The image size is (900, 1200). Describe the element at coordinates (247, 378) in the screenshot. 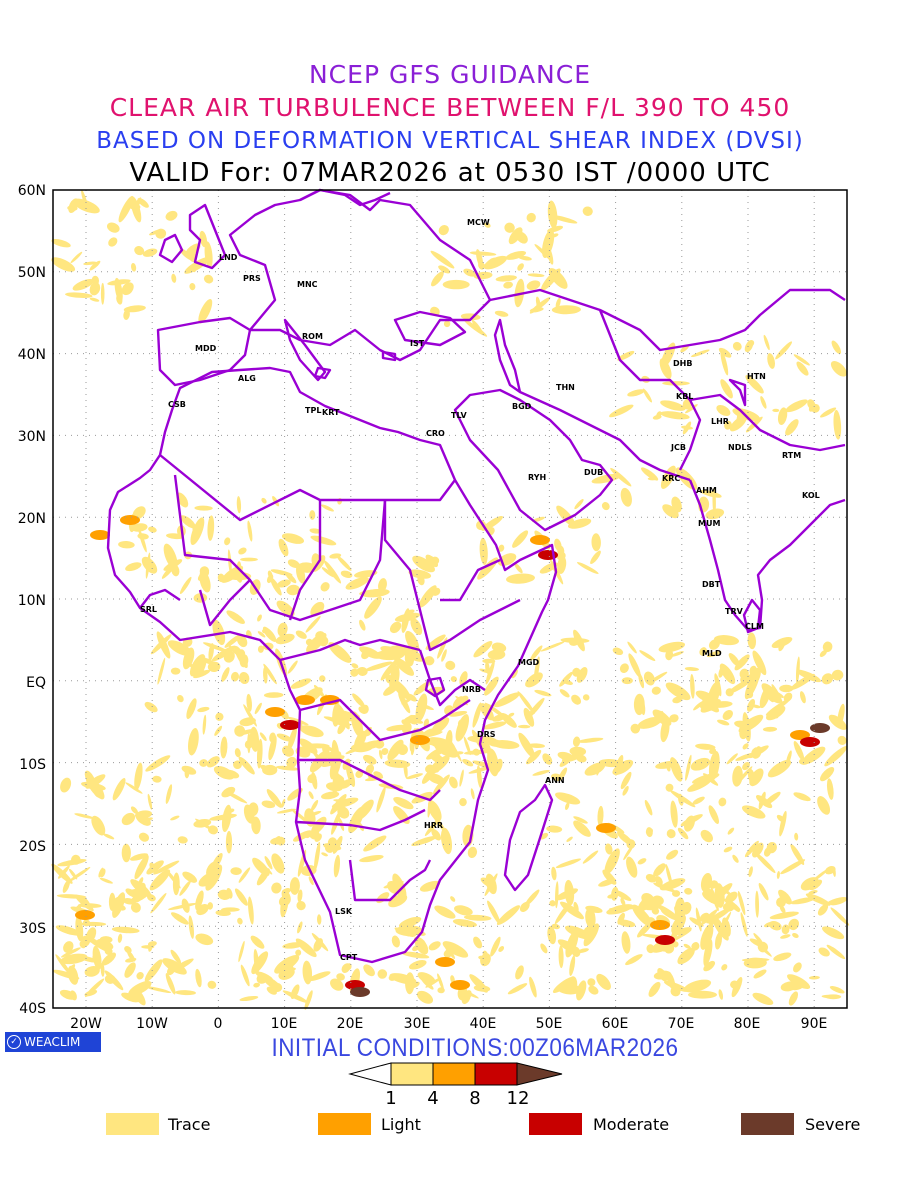

I see `city-label: ALG` at that location.